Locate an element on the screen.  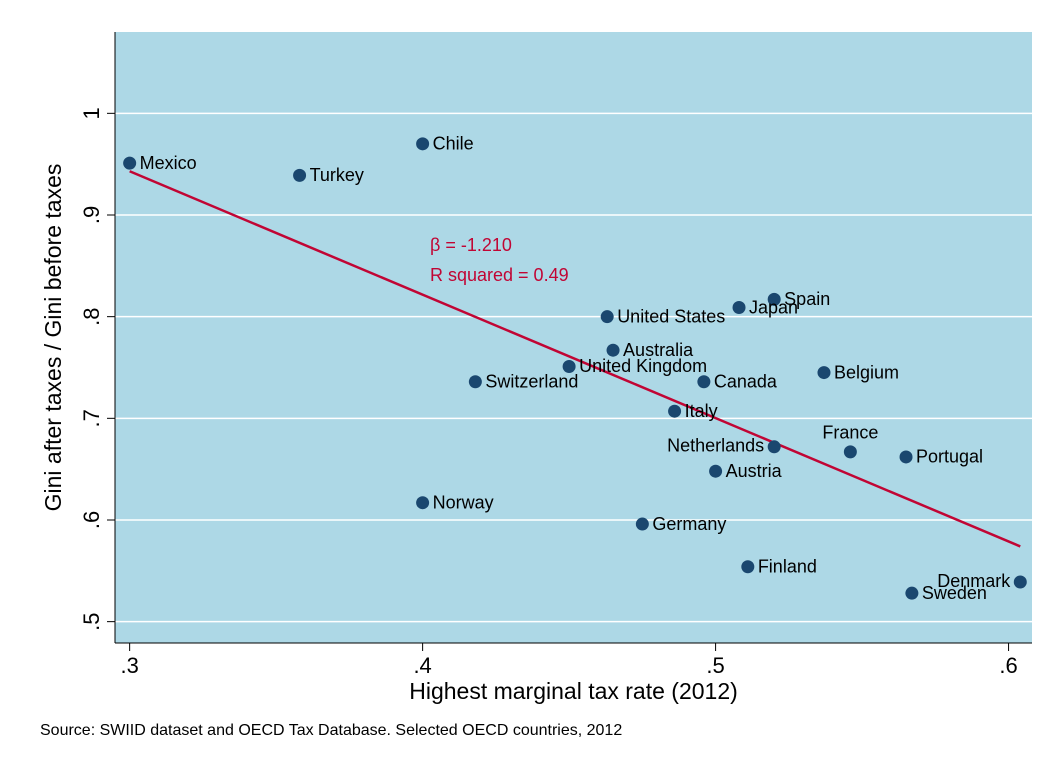
point-label: Switzerland is located at coordinates (531, 381).